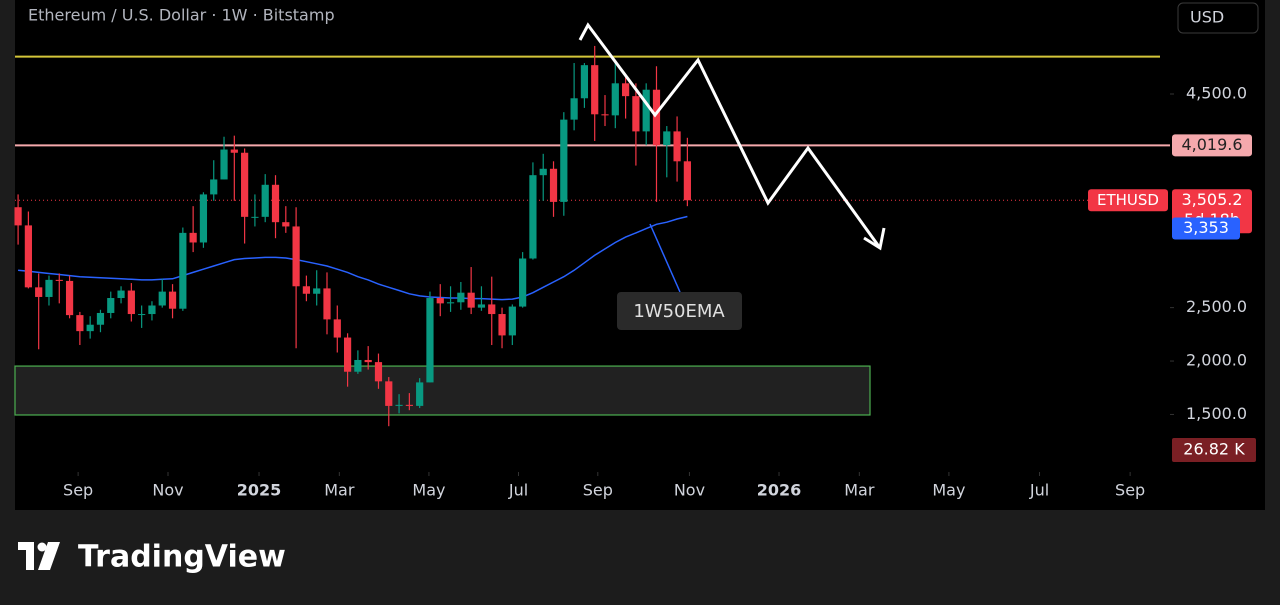 The image size is (1280, 605). I want to click on annotation-text: 1W50EMA, so click(679, 311).